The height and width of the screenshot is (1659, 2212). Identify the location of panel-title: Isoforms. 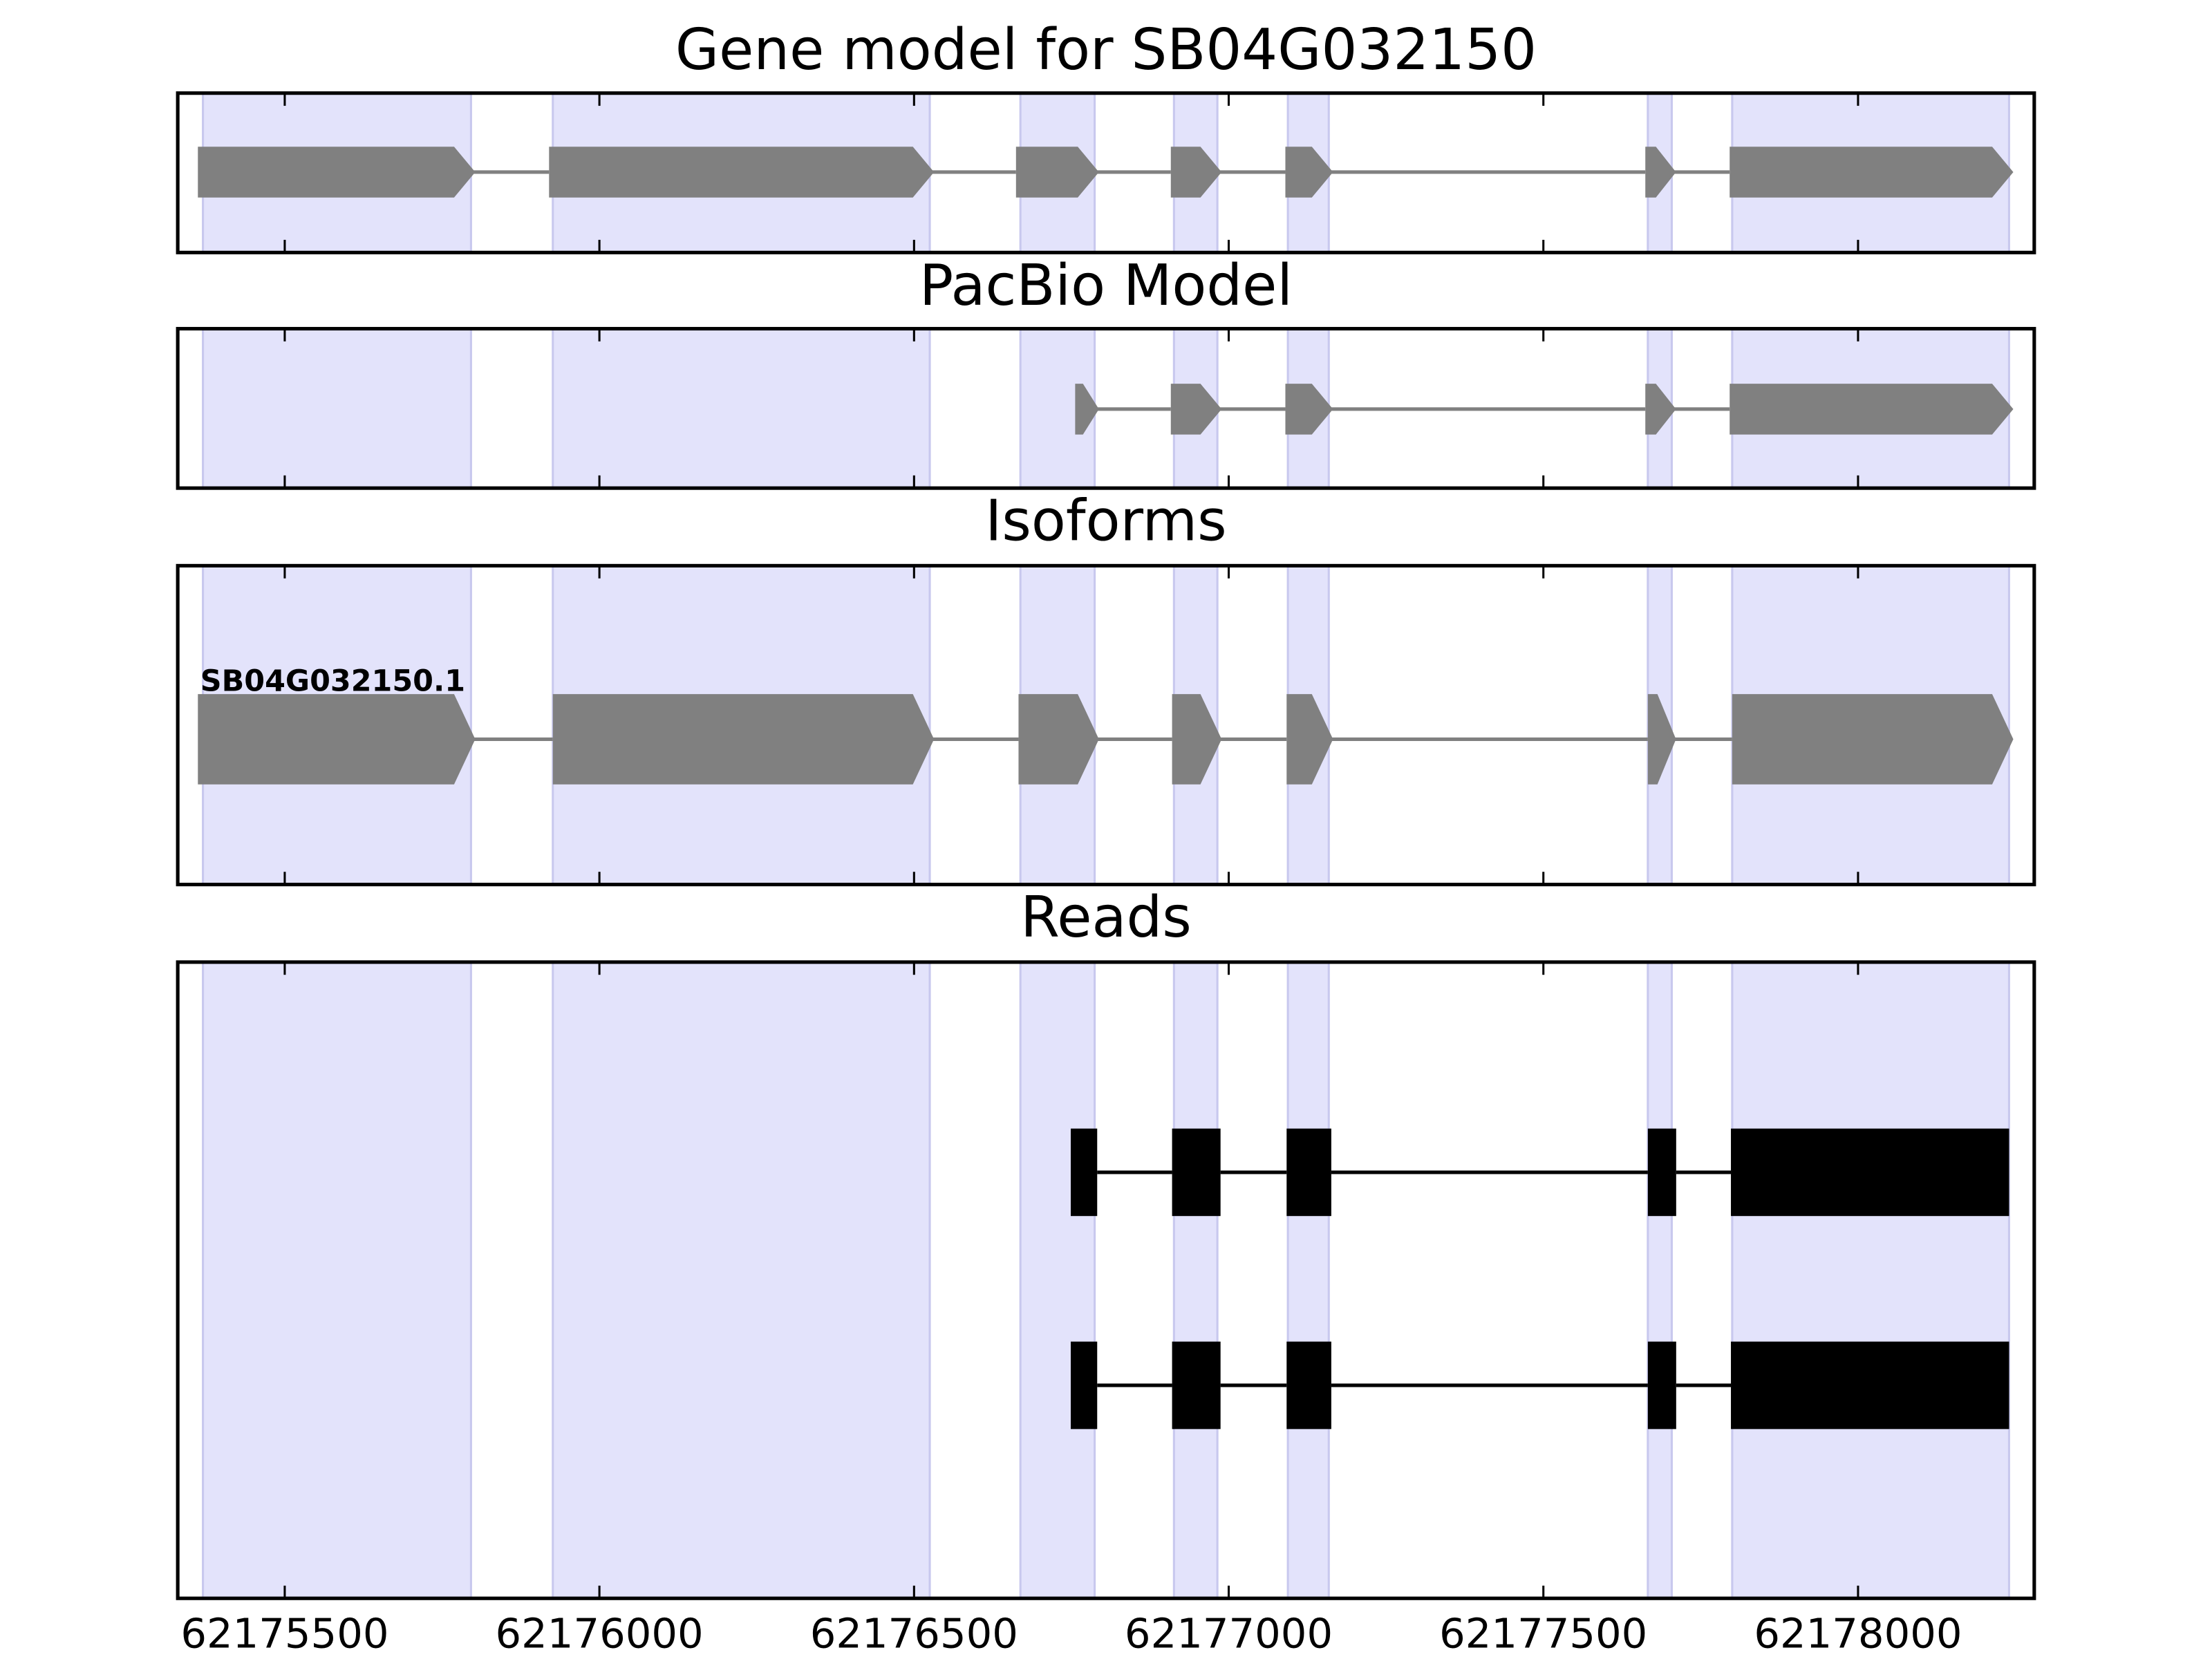
(1105, 521).